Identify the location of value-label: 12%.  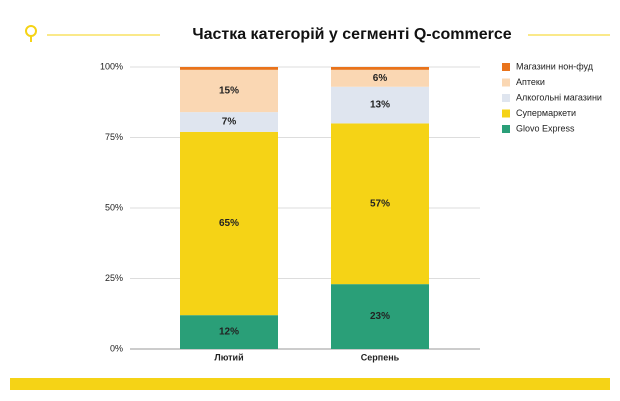
(229, 332).